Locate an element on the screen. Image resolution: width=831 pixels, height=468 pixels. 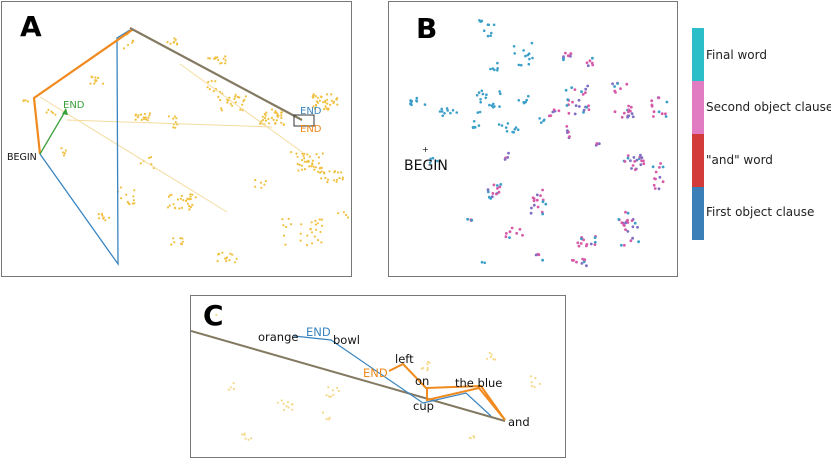
panel-a-letter: A is located at coordinates (31, 26).